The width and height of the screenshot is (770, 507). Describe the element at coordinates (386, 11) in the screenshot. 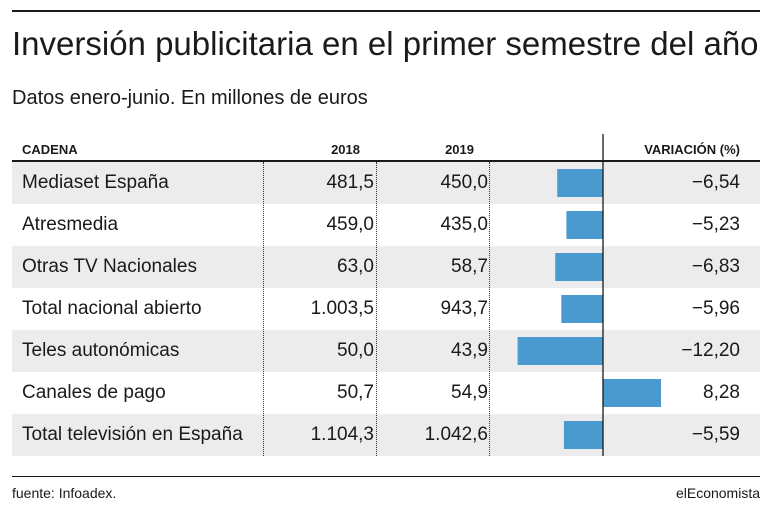

I see `top-rule` at that location.